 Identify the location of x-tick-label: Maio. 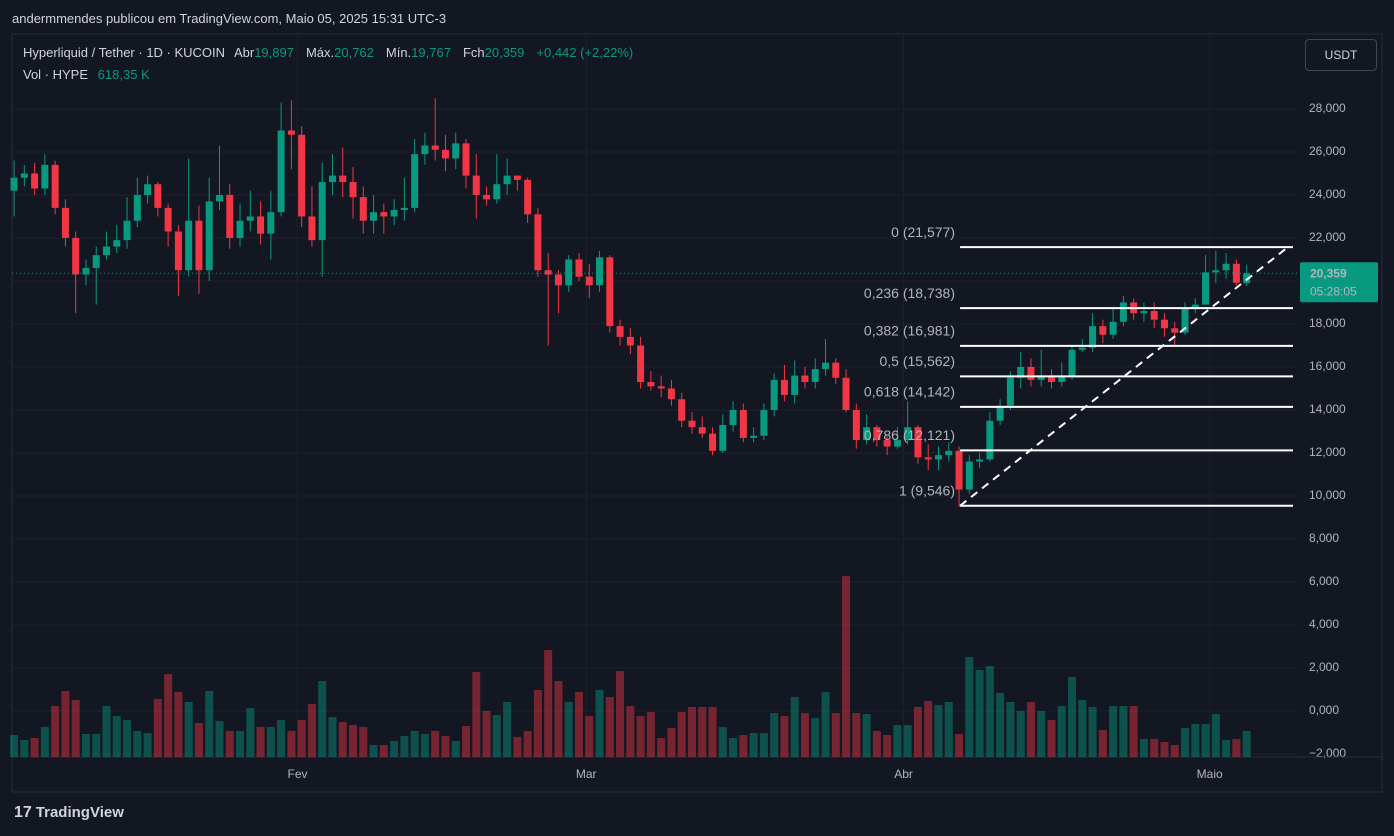
(1210, 774).